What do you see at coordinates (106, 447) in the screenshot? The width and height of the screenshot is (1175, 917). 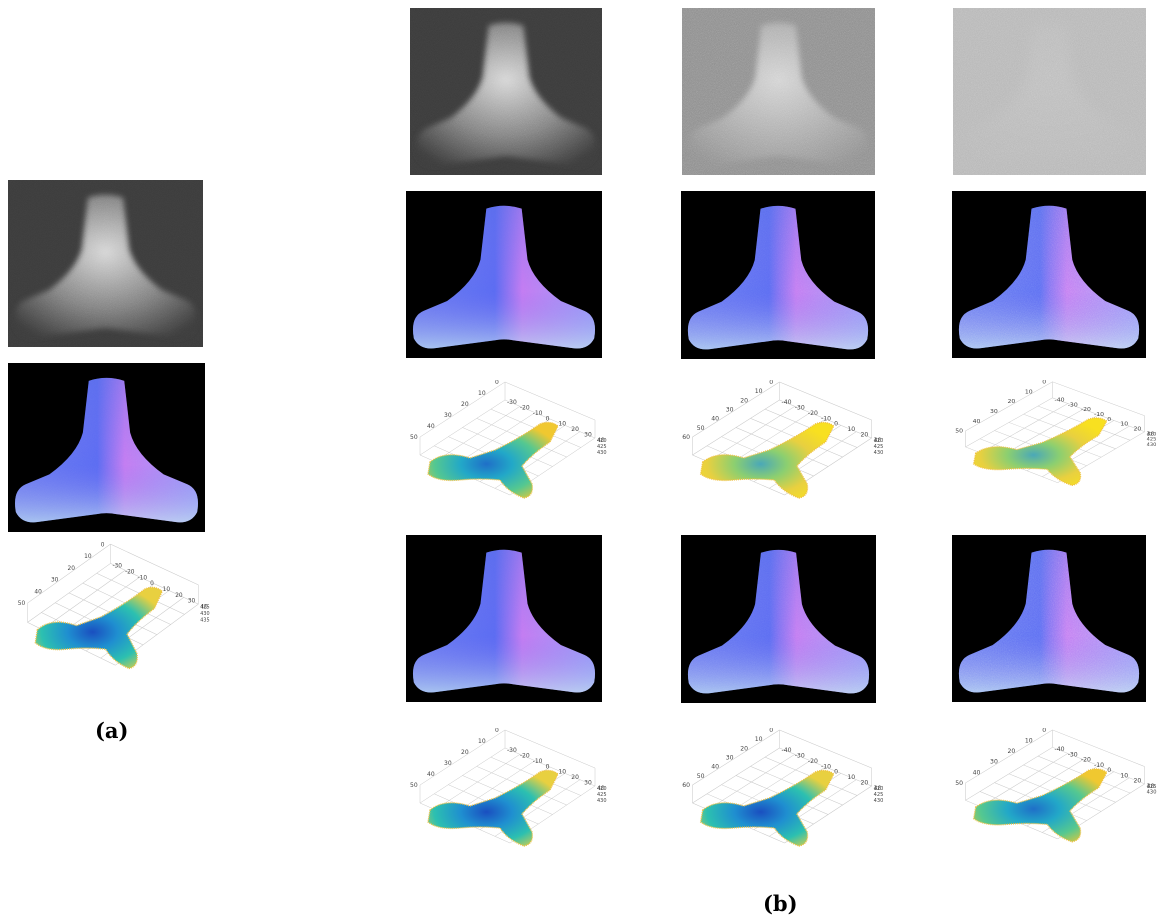 I see `panel-a-normal-map` at bounding box center [106, 447].